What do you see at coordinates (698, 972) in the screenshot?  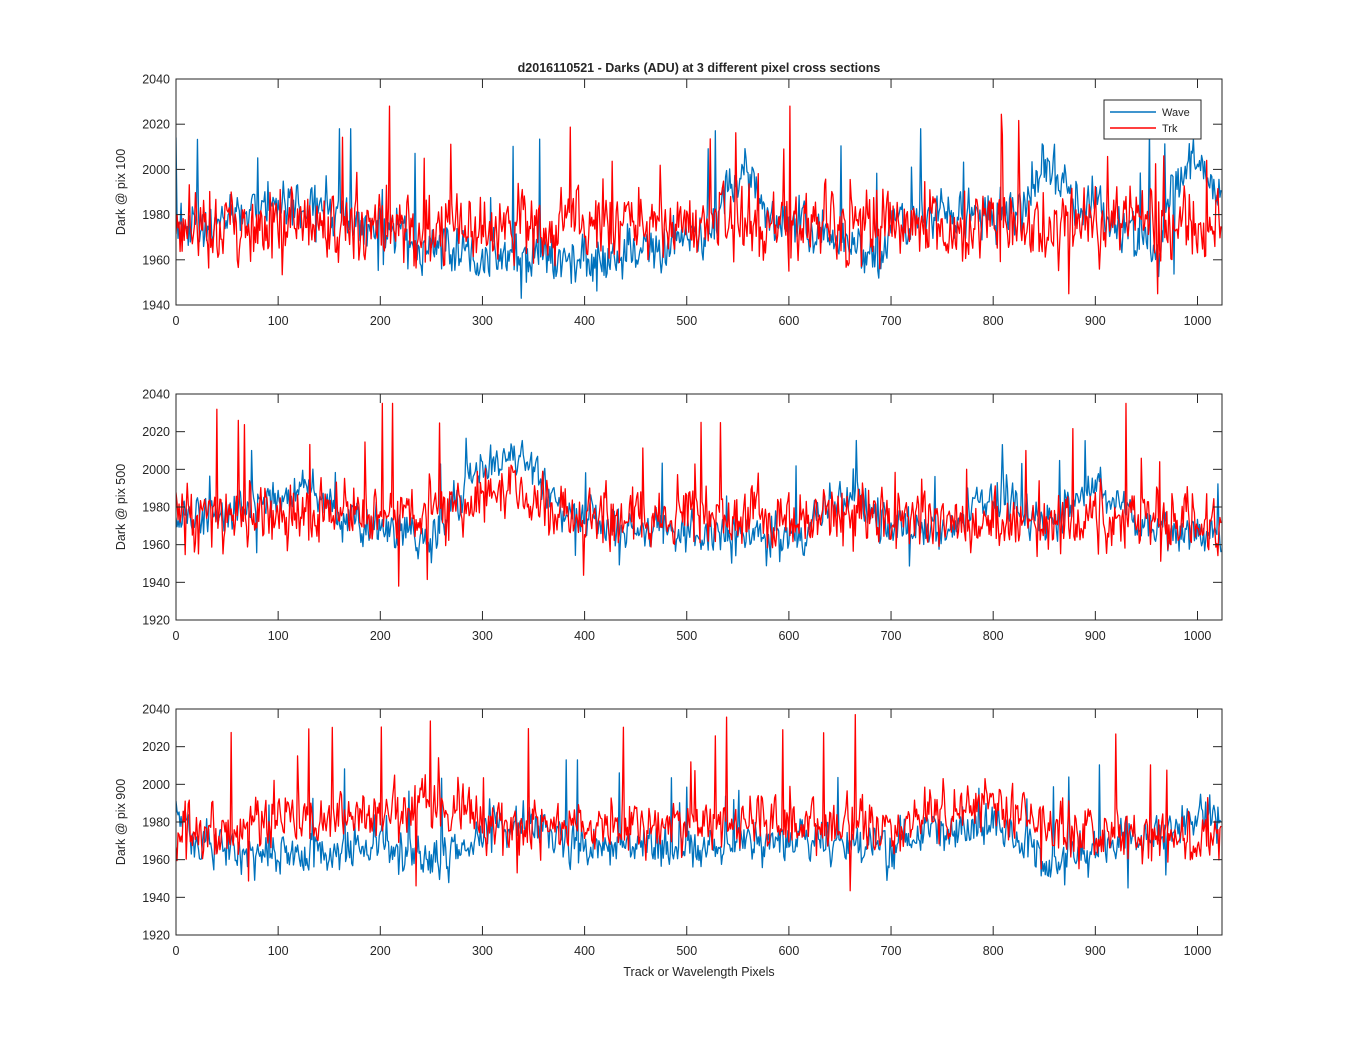 I see `x-axis-label: Track or Wavelength Pixels` at bounding box center [698, 972].